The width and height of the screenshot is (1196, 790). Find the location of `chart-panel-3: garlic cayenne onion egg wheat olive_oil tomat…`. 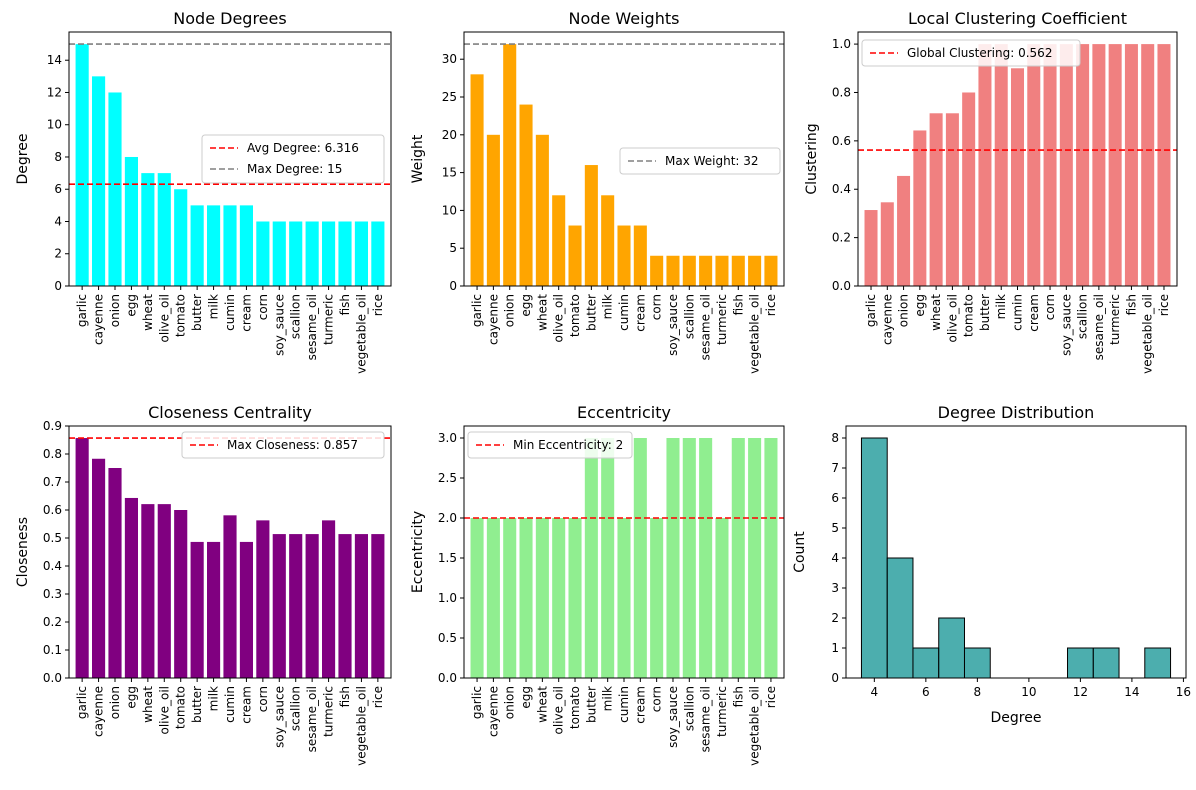

chart-panel-3: garlic cayenne onion egg wheat olive_oil tomat… is located at coordinates (991, 191).